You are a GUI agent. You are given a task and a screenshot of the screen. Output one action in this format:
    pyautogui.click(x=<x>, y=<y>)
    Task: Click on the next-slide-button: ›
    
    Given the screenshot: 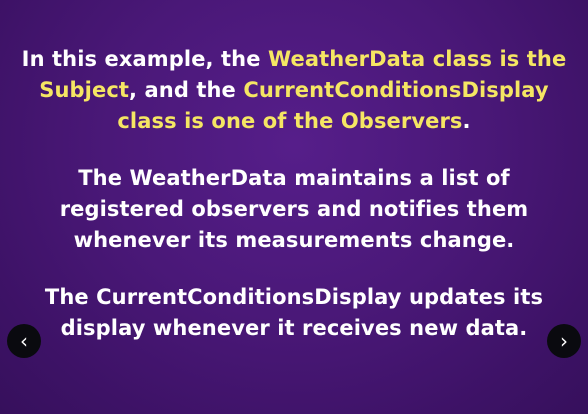 What is the action you would take?
    pyautogui.click(x=564, y=341)
    